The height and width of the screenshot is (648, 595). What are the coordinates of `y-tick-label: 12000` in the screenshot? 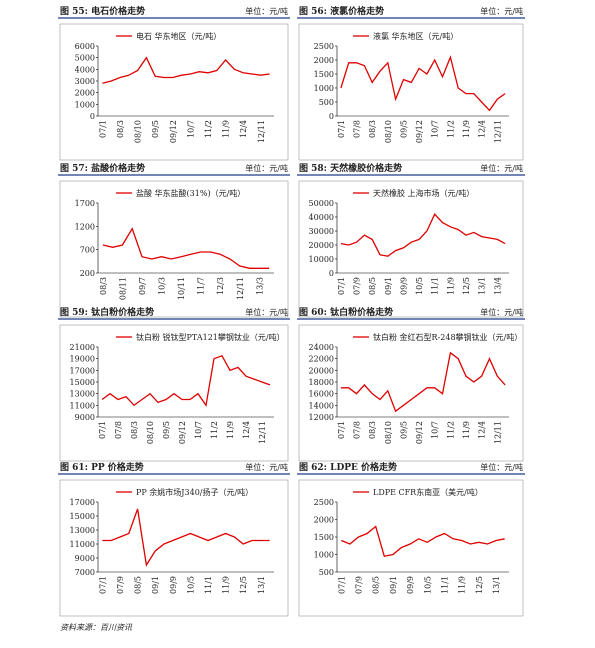 It's located at (321, 417).